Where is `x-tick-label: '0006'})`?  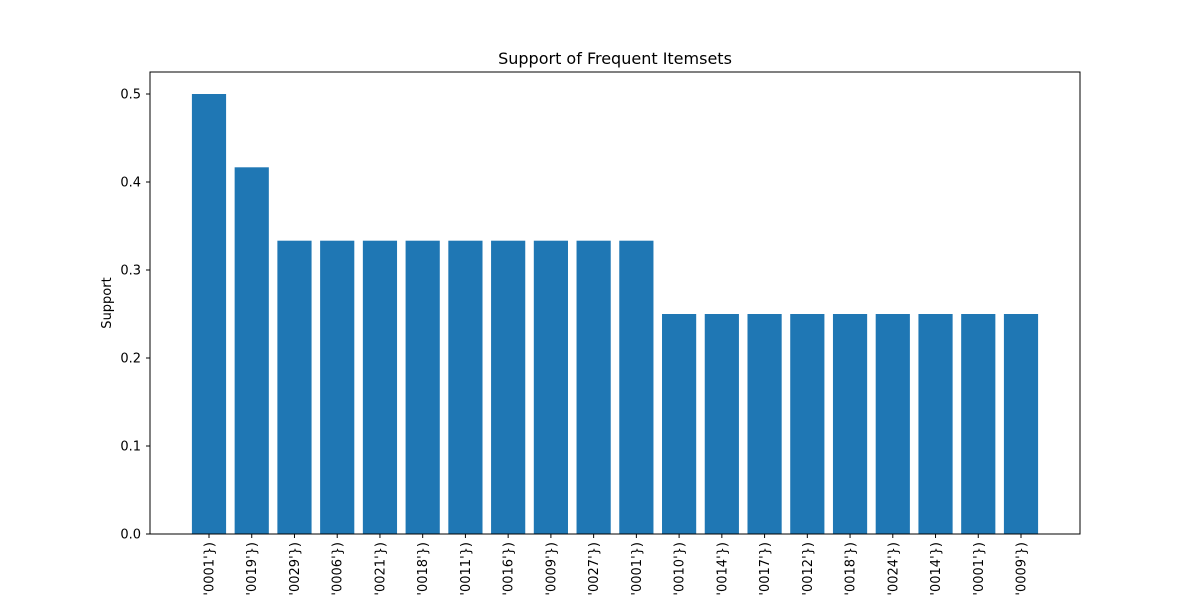
x-tick-label: '0006'}) is located at coordinates (338, 569).